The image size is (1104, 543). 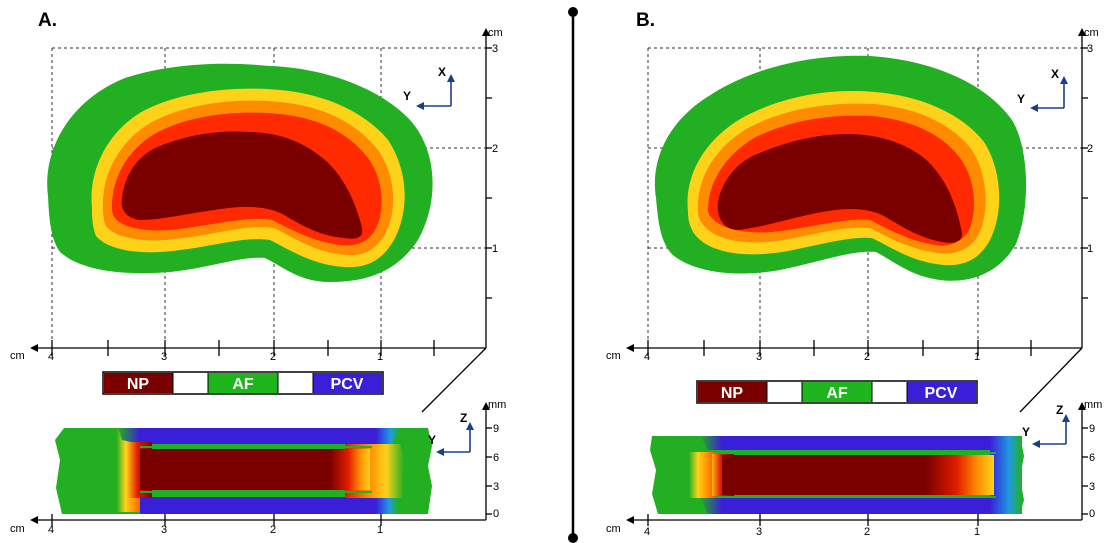 I want to click on panel-letter: A., so click(x=47, y=20).